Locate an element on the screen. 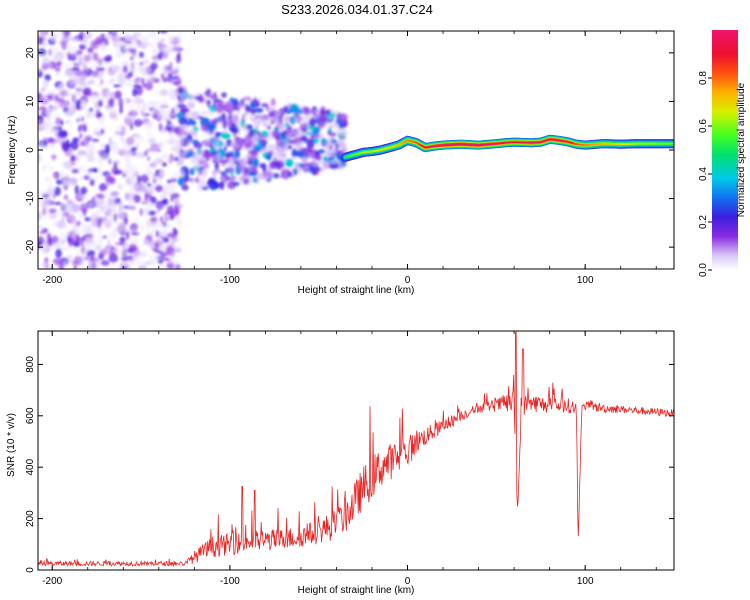  colorbar-tick-label: 0.8 is located at coordinates (703, 78).